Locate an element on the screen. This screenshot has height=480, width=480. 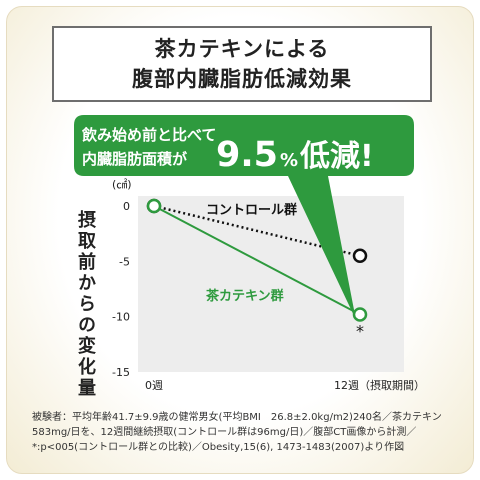
series-line is located at coordinates (257, 260).